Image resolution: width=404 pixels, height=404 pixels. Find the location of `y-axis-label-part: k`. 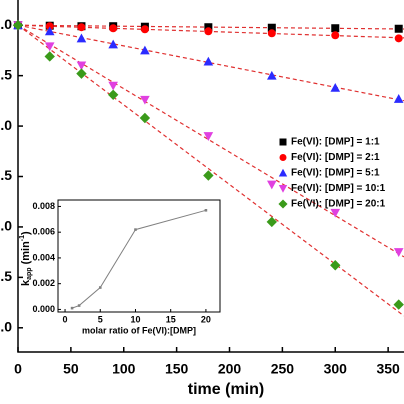

y-axis-label-part: k is located at coordinates (26, 282).